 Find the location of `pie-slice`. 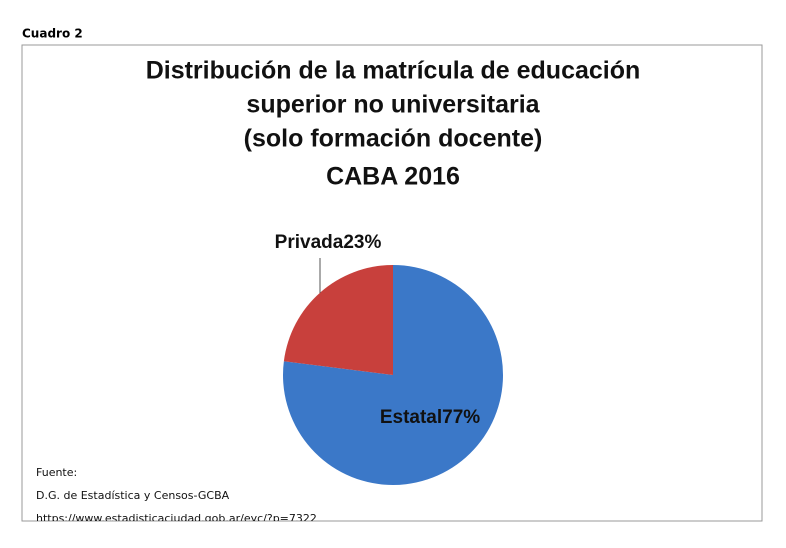

pie-slice is located at coordinates (338, 320).